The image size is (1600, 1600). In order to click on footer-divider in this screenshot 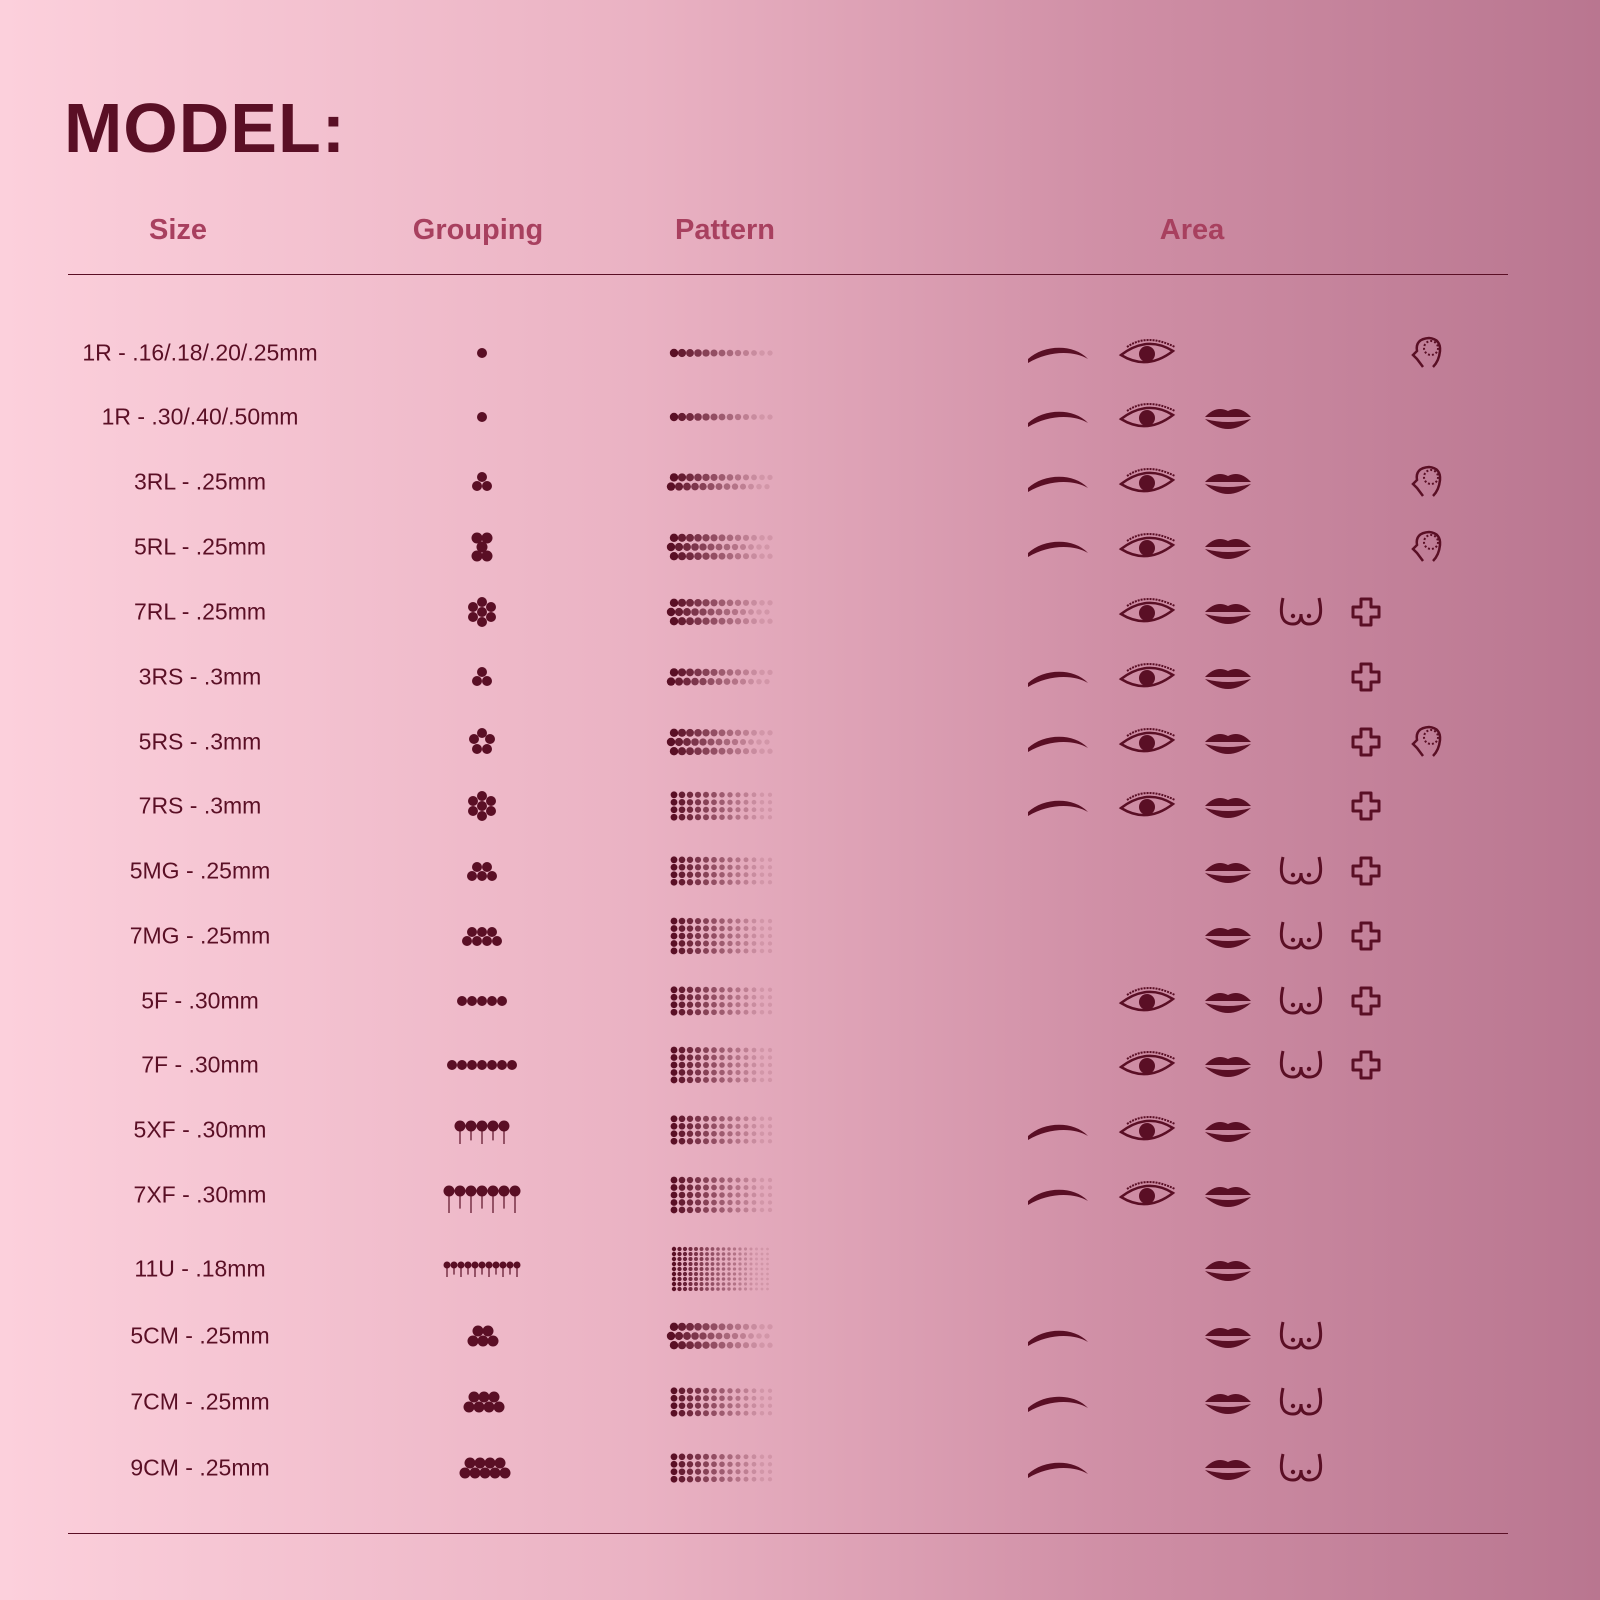, I will do `click(788, 1533)`.